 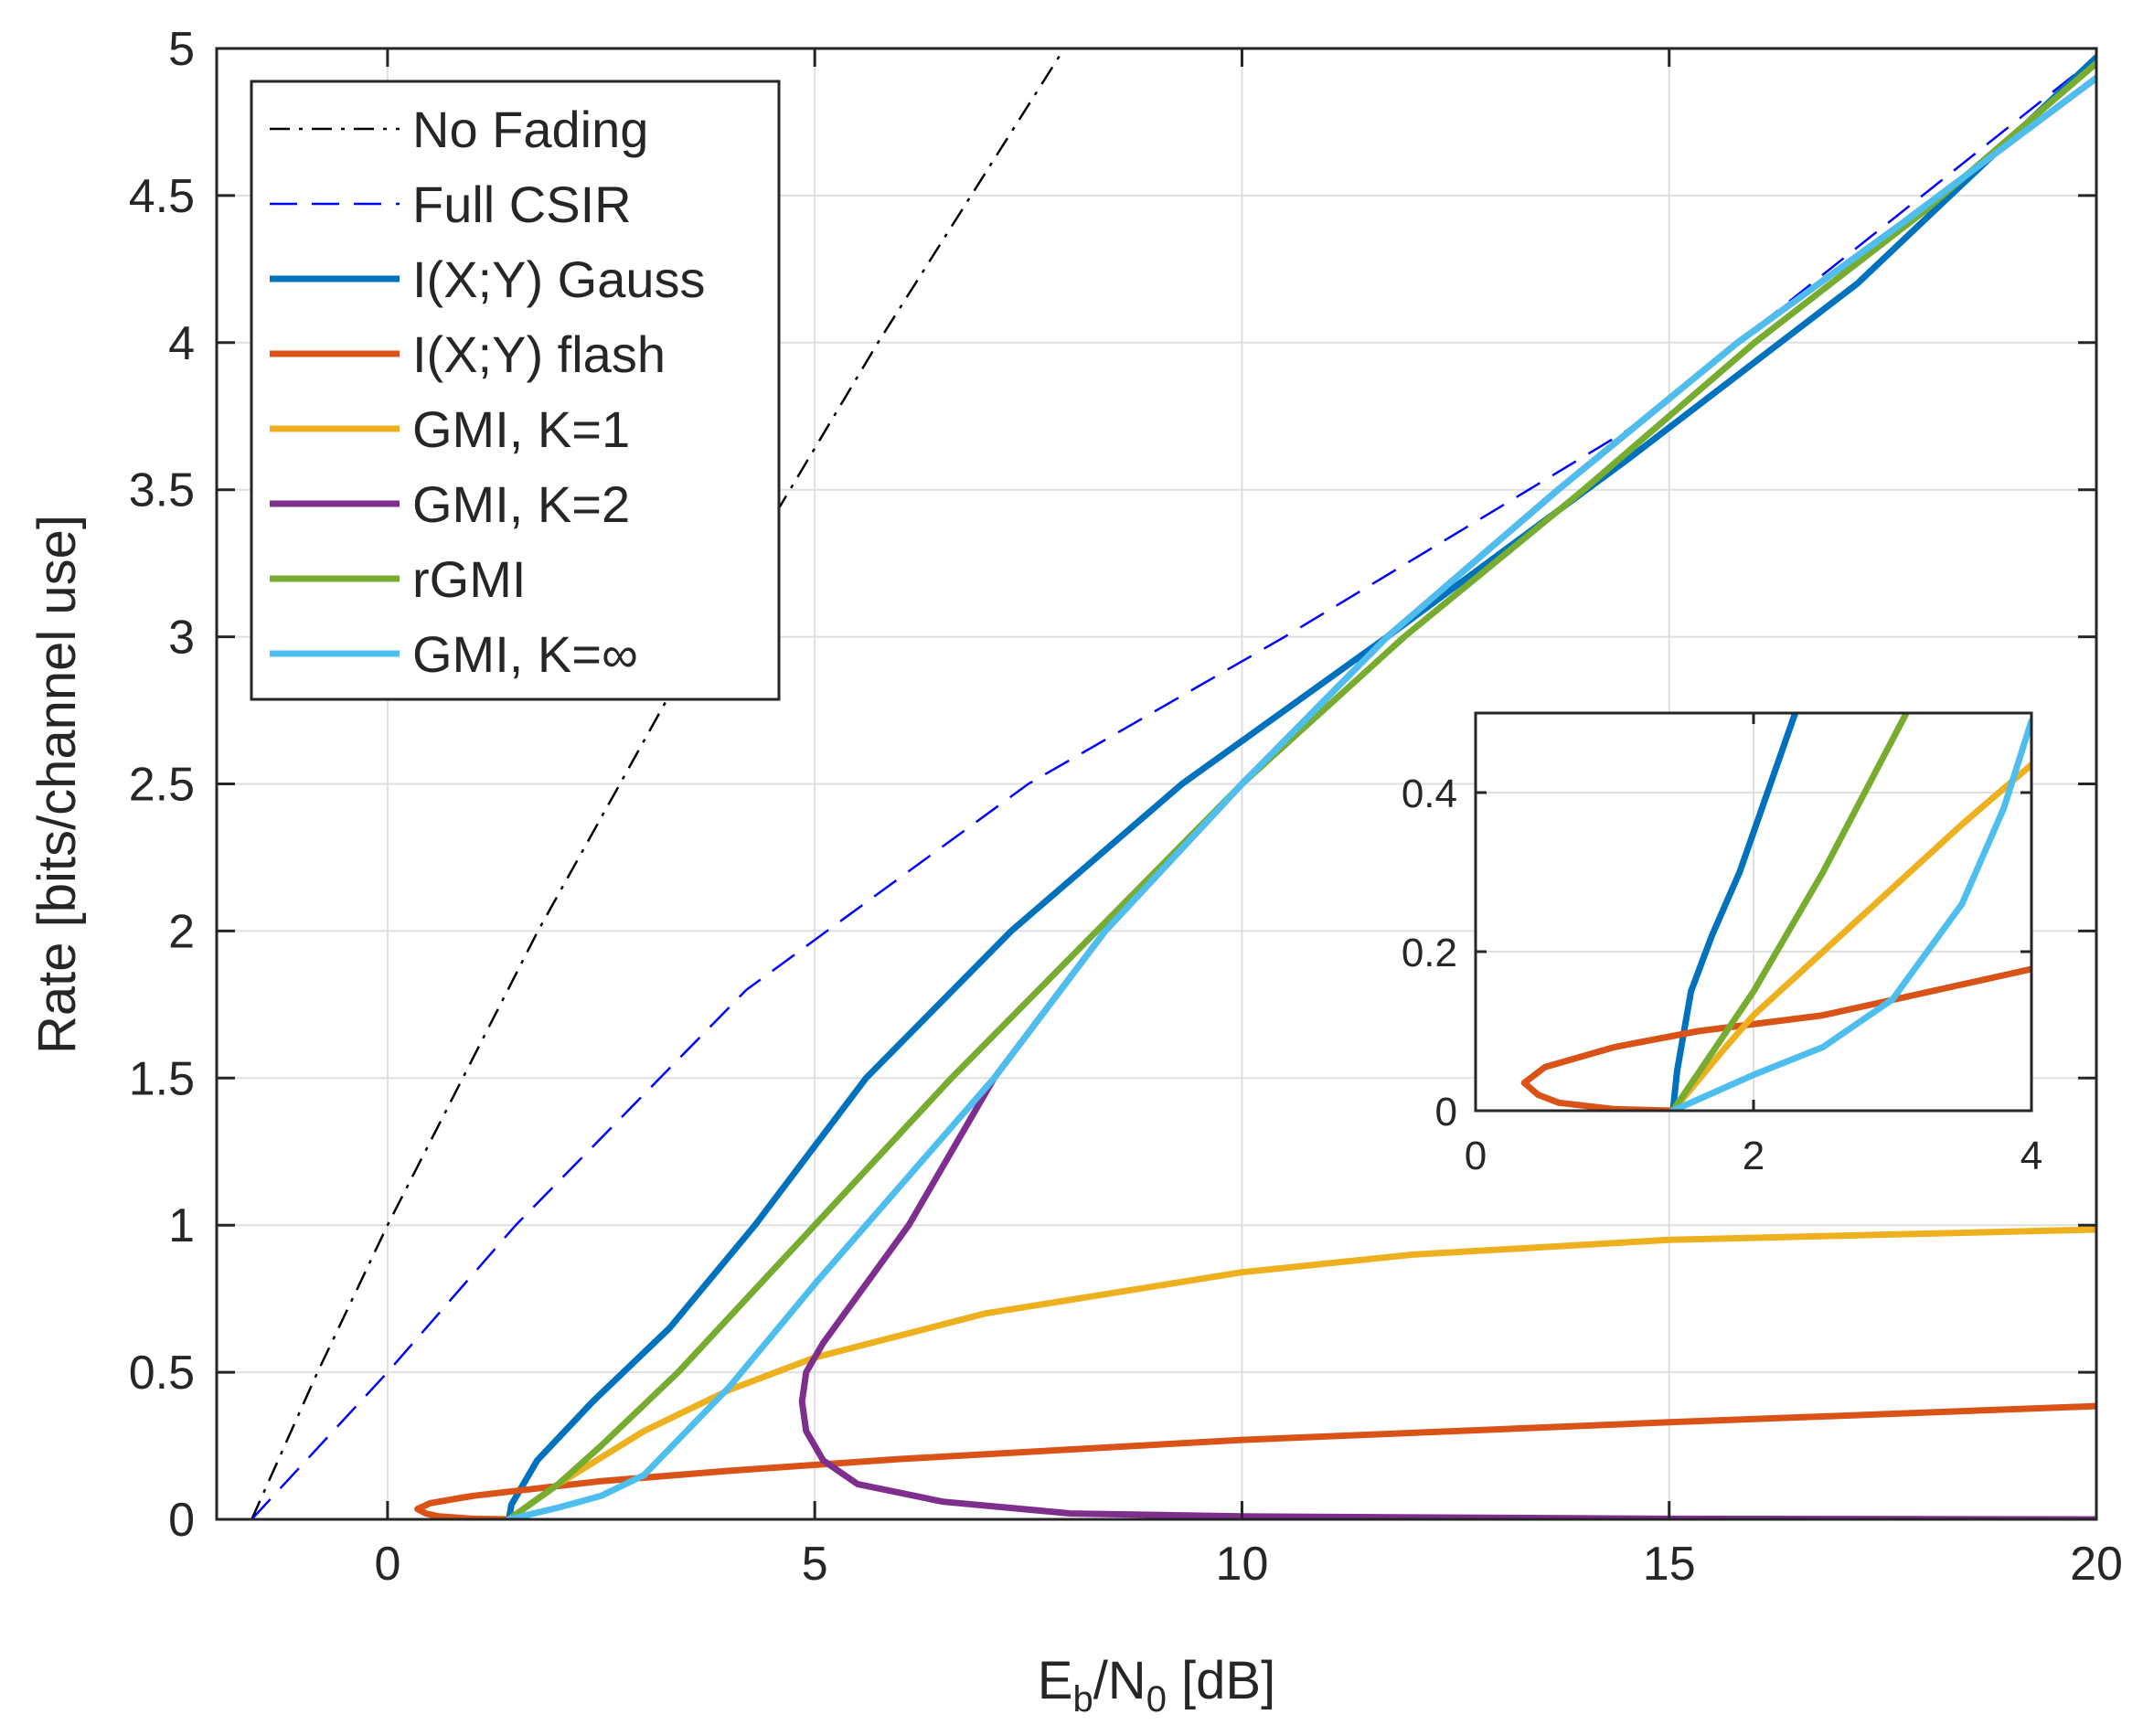 I want to click on legend-label-gmi-k-1: GMI, K=1, so click(x=521, y=429).